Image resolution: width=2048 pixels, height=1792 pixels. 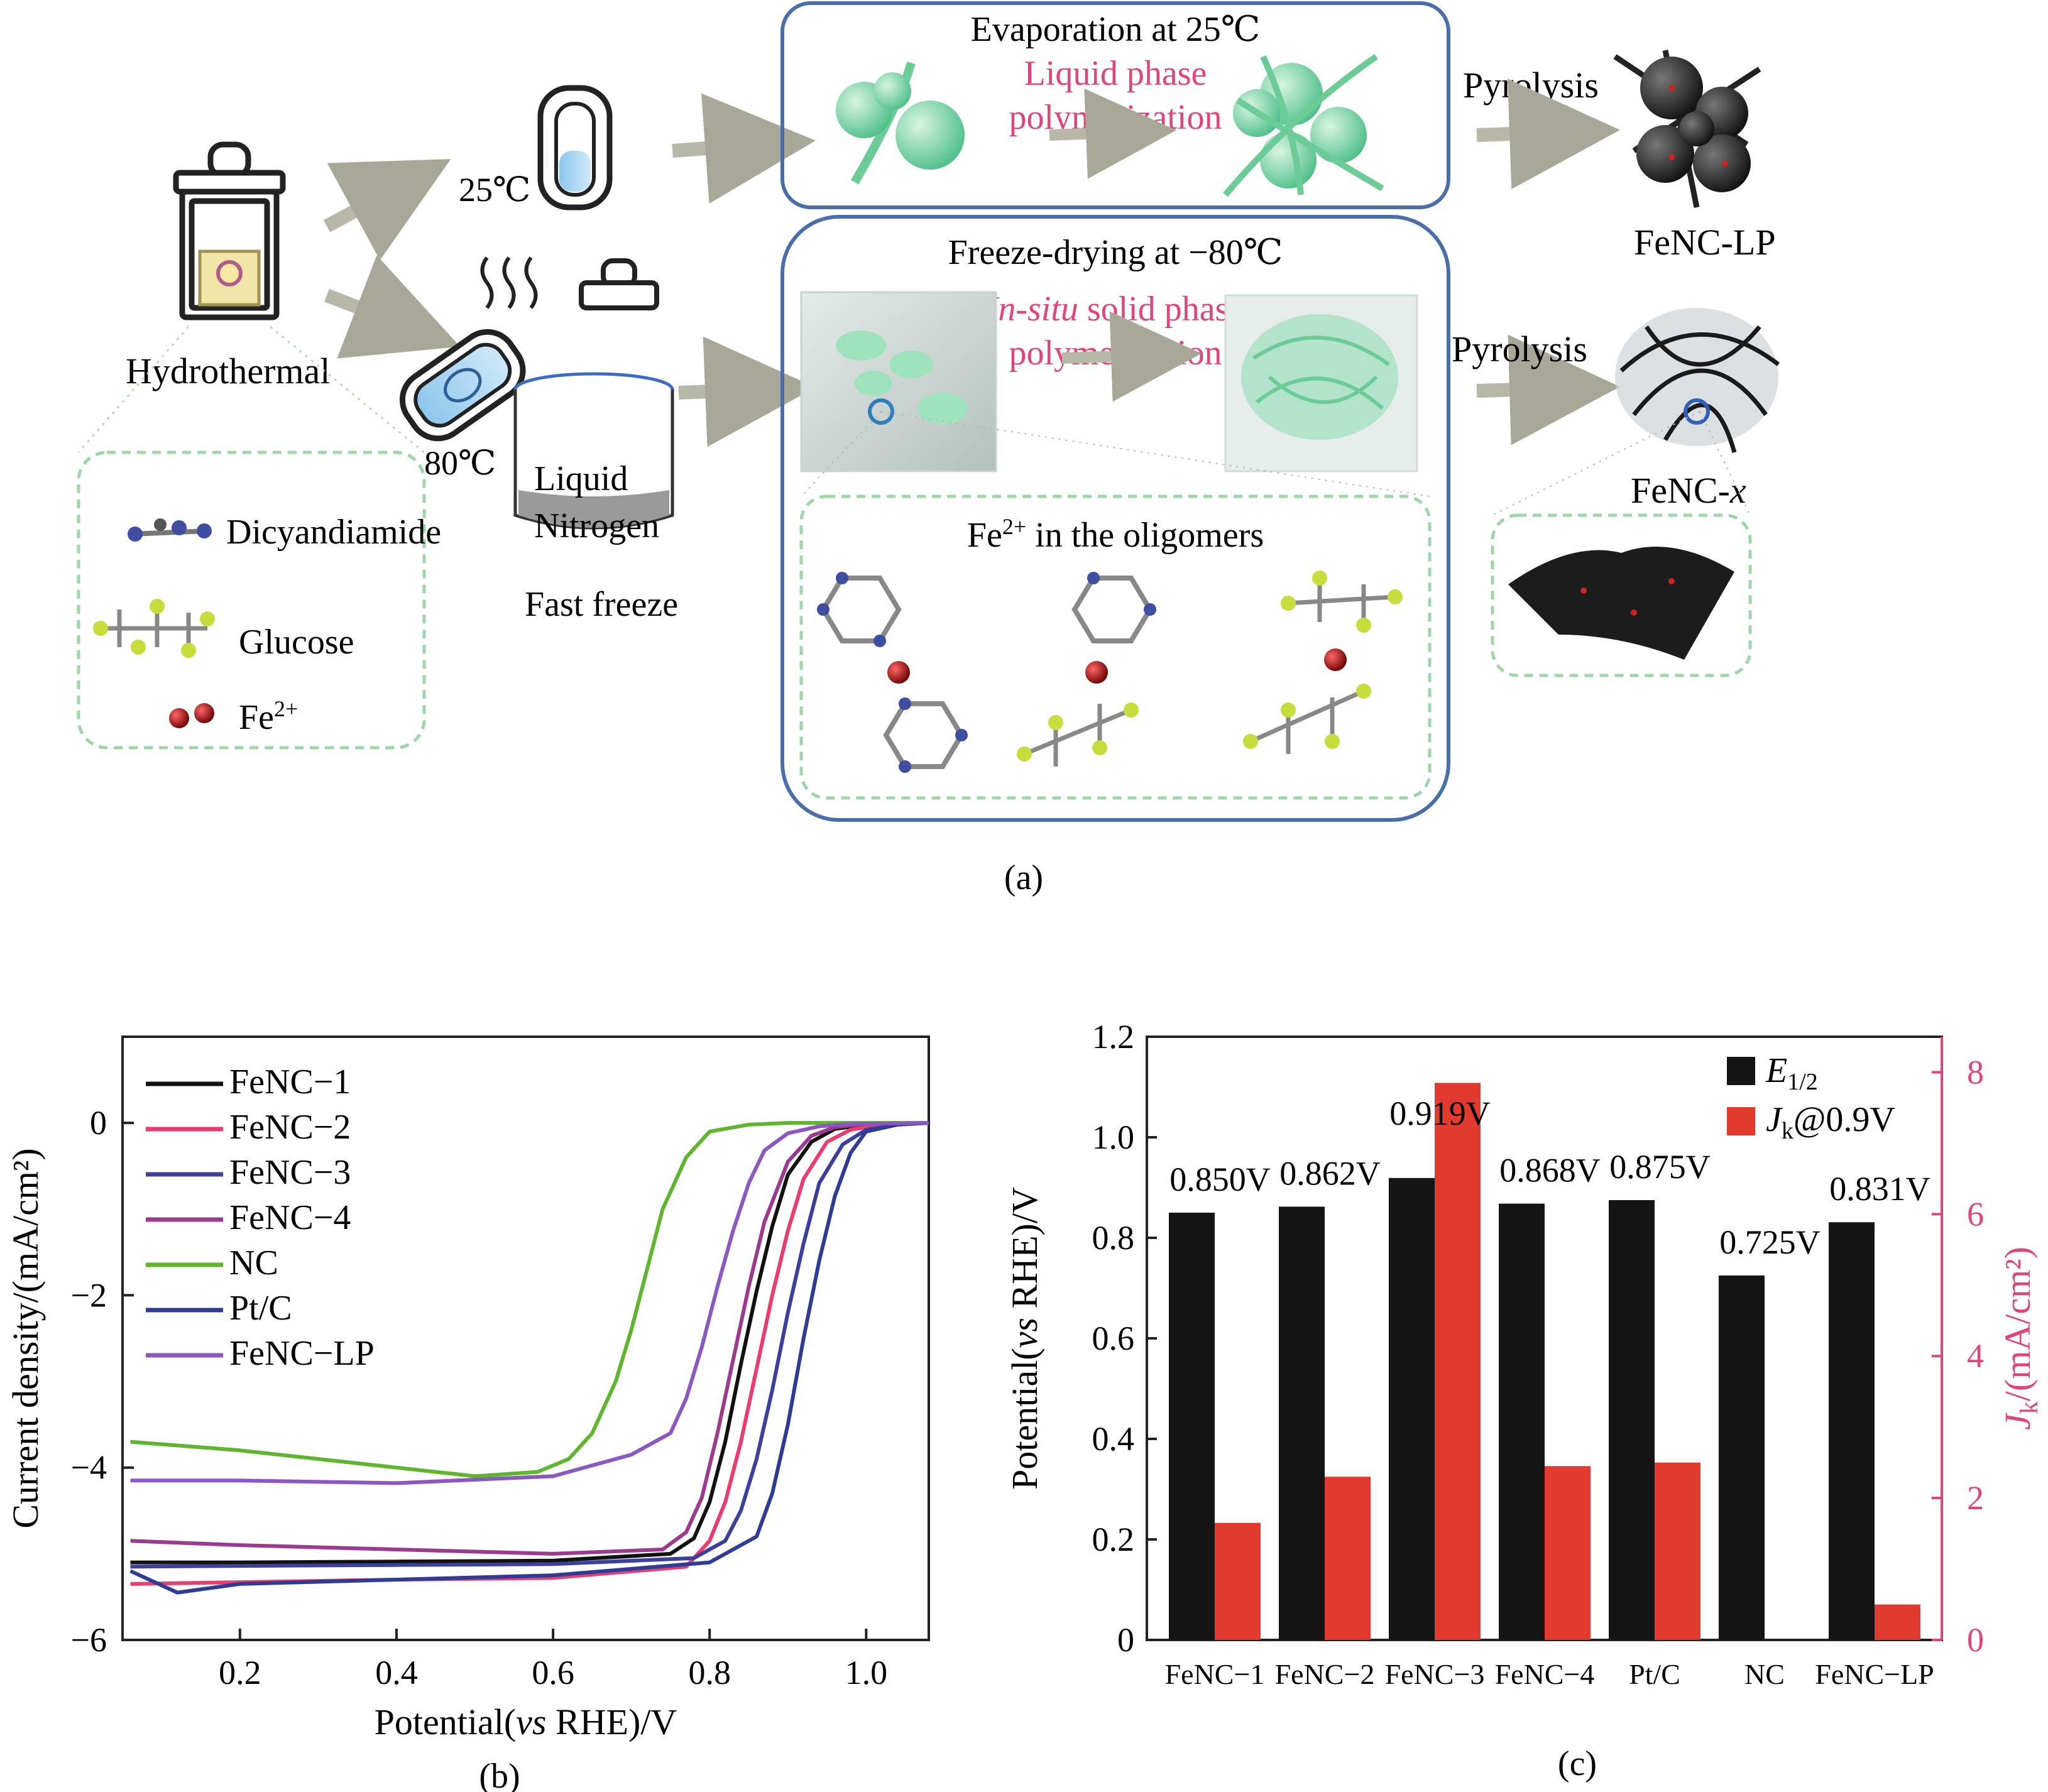 What do you see at coordinates (1113, 1238) in the screenshot?
I see `y-tick-left-label: 0.8` at bounding box center [1113, 1238].